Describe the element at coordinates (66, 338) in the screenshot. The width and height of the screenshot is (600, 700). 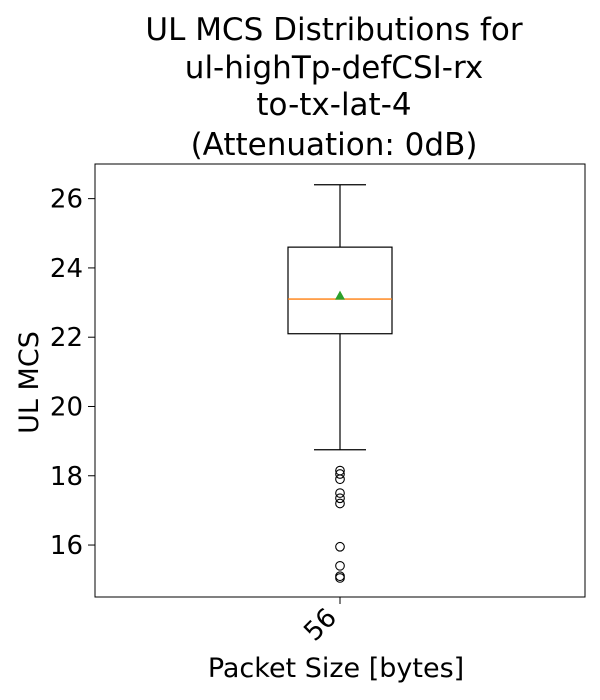
I see `y-tick-label: 22` at that location.